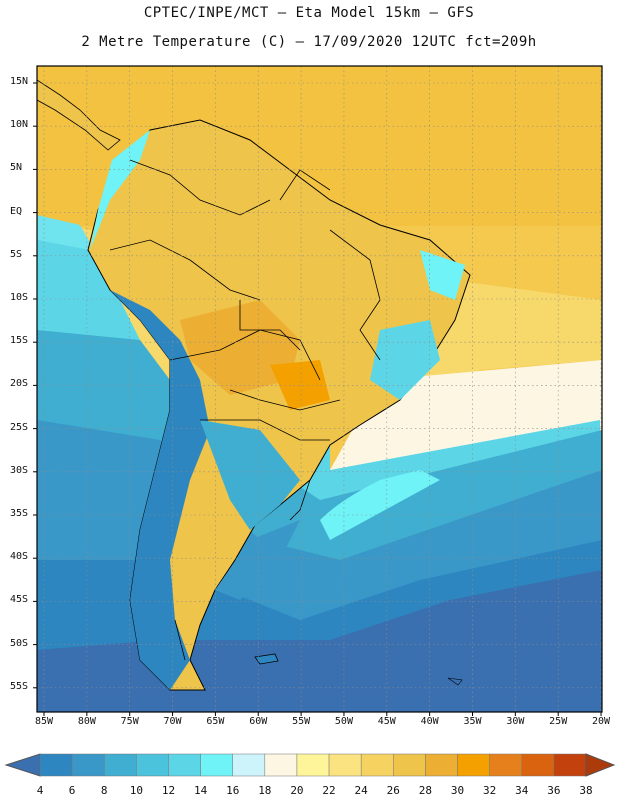  Describe the element at coordinates (19, 427) in the screenshot. I see `lat-label: 25S` at that location.